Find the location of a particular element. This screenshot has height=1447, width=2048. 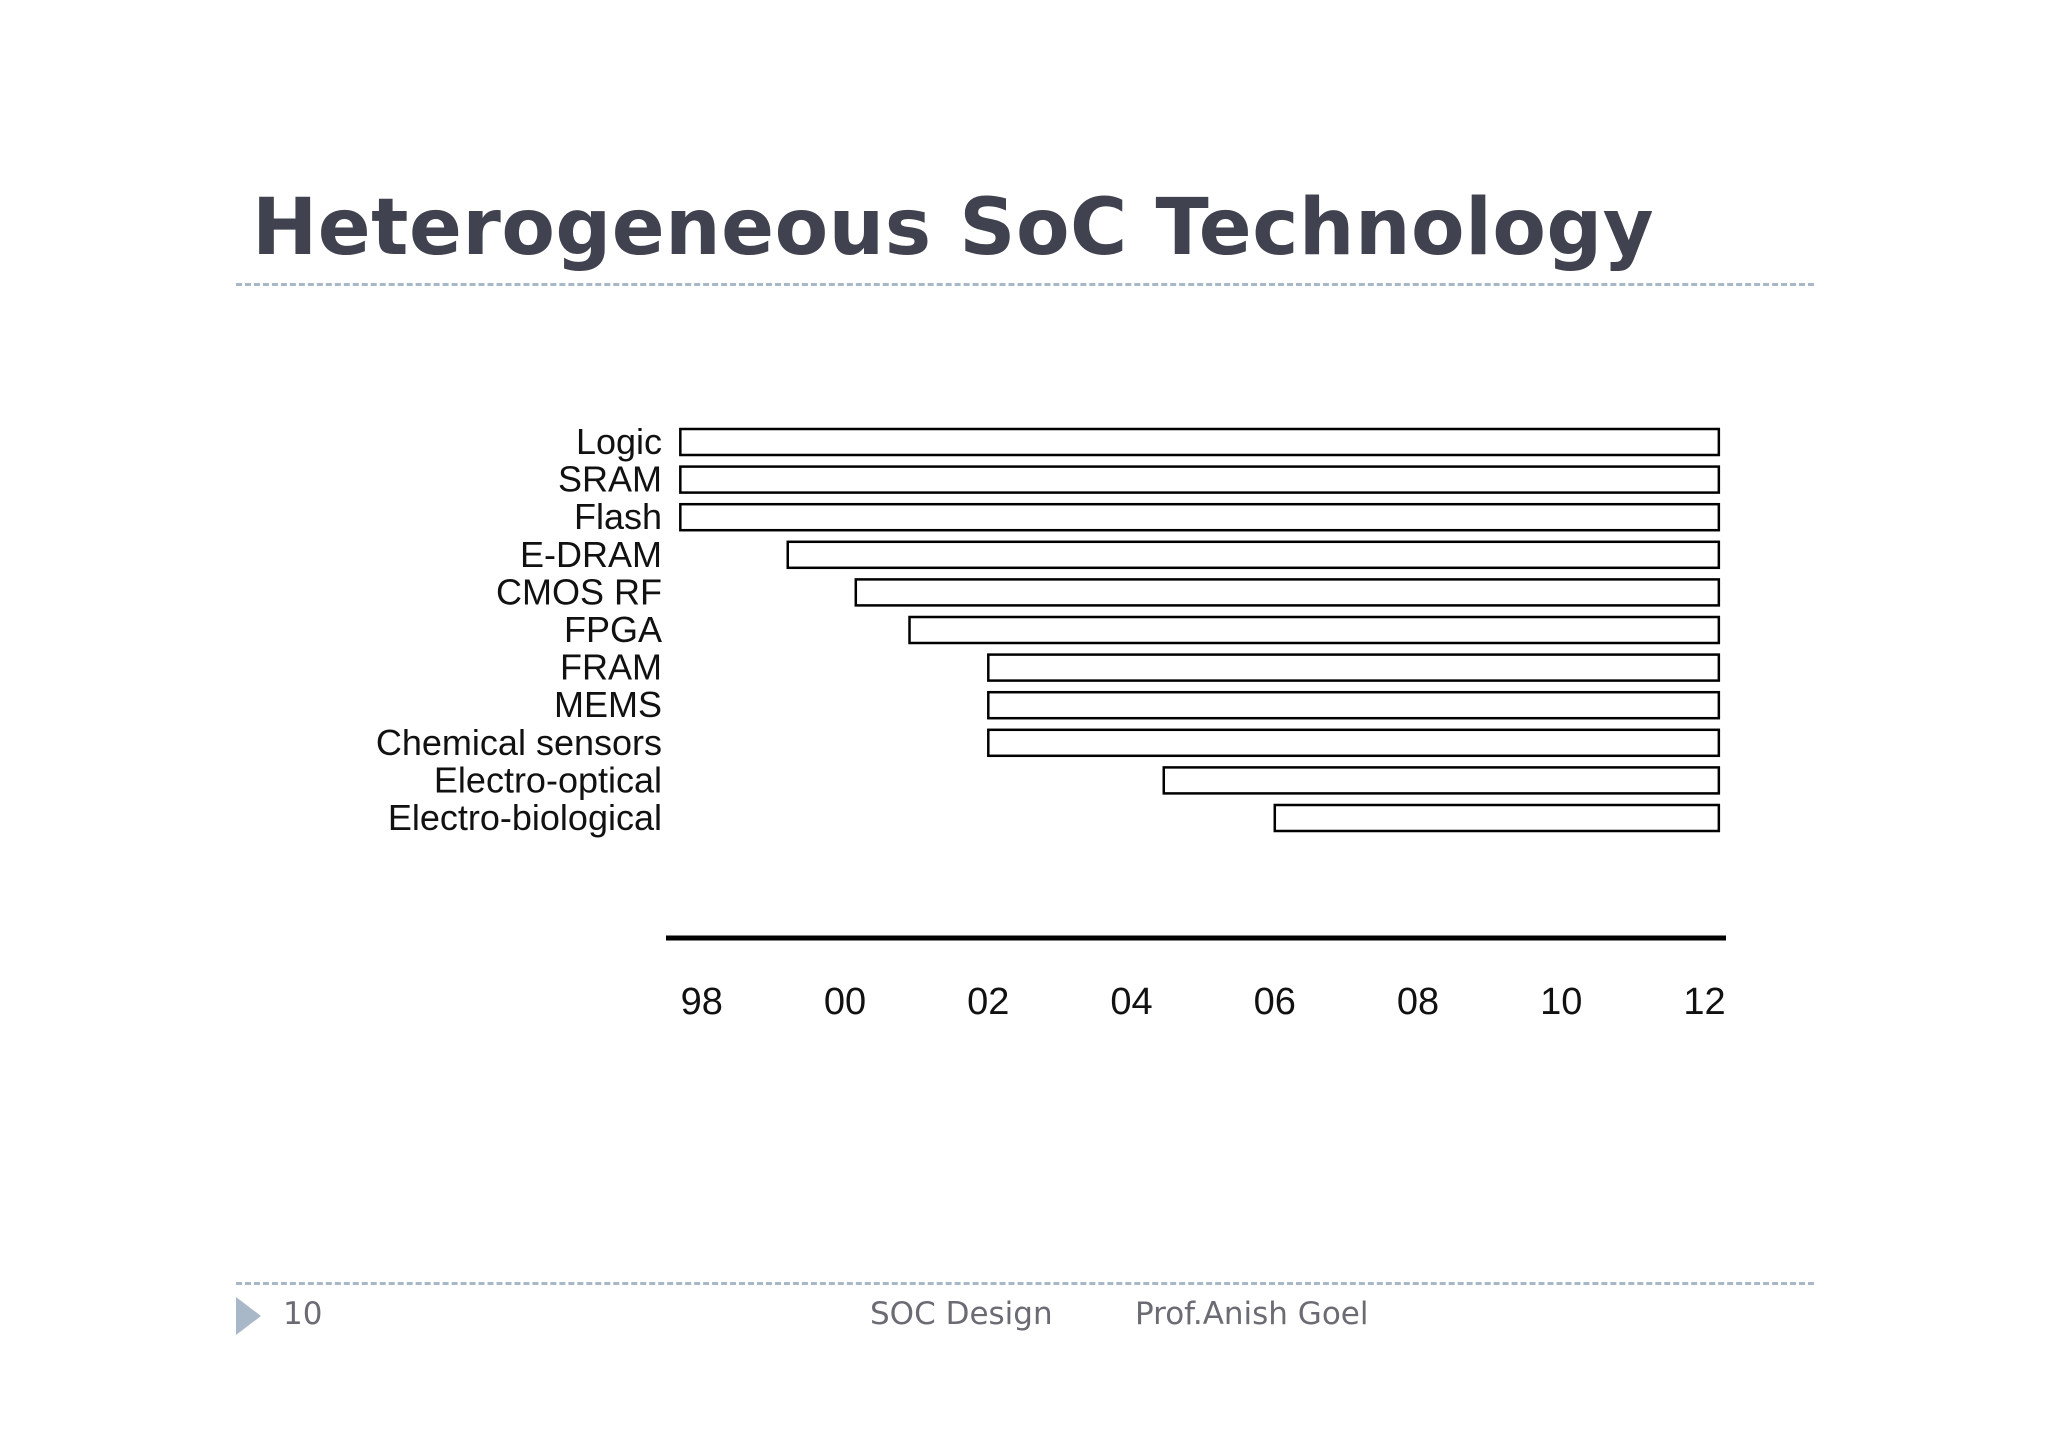

timeline-bars is located at coordinates (1200, 630).